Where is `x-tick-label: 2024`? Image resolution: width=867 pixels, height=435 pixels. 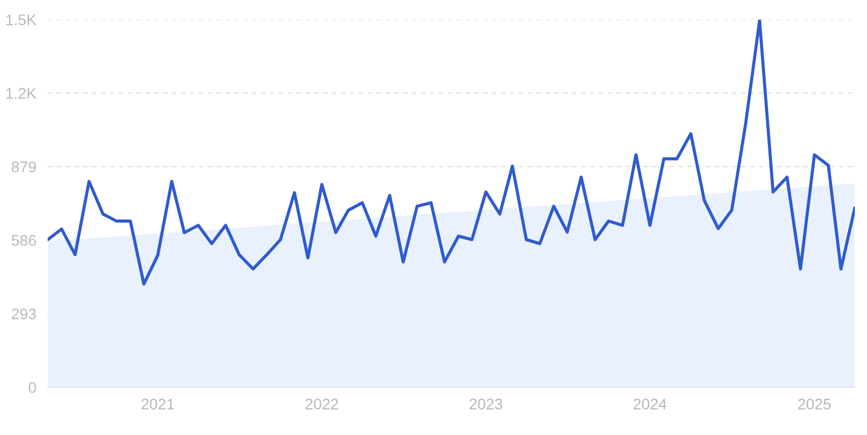
x-tick-label: 2024 is located at coordinates (650, 404).